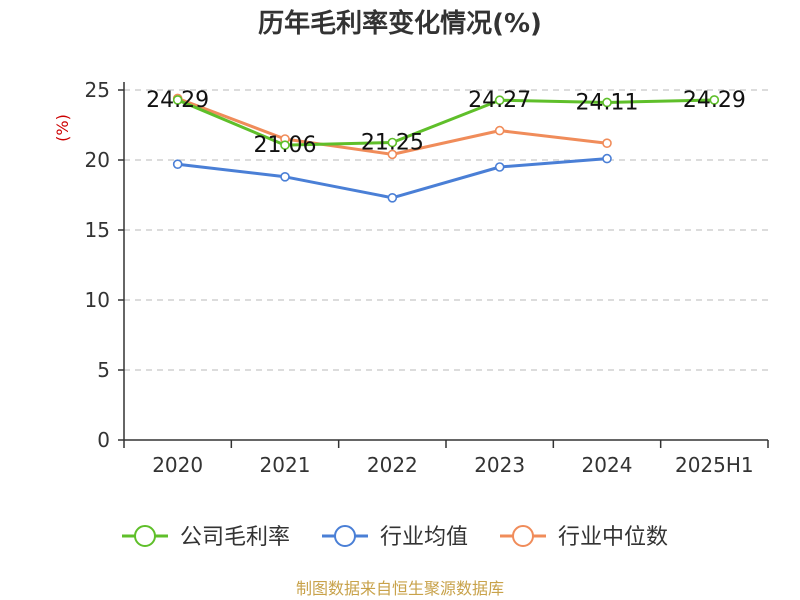  Describe the element at coordinates (392, 465) in the screenshot. I see `x-tick-label: 2022` at that location.